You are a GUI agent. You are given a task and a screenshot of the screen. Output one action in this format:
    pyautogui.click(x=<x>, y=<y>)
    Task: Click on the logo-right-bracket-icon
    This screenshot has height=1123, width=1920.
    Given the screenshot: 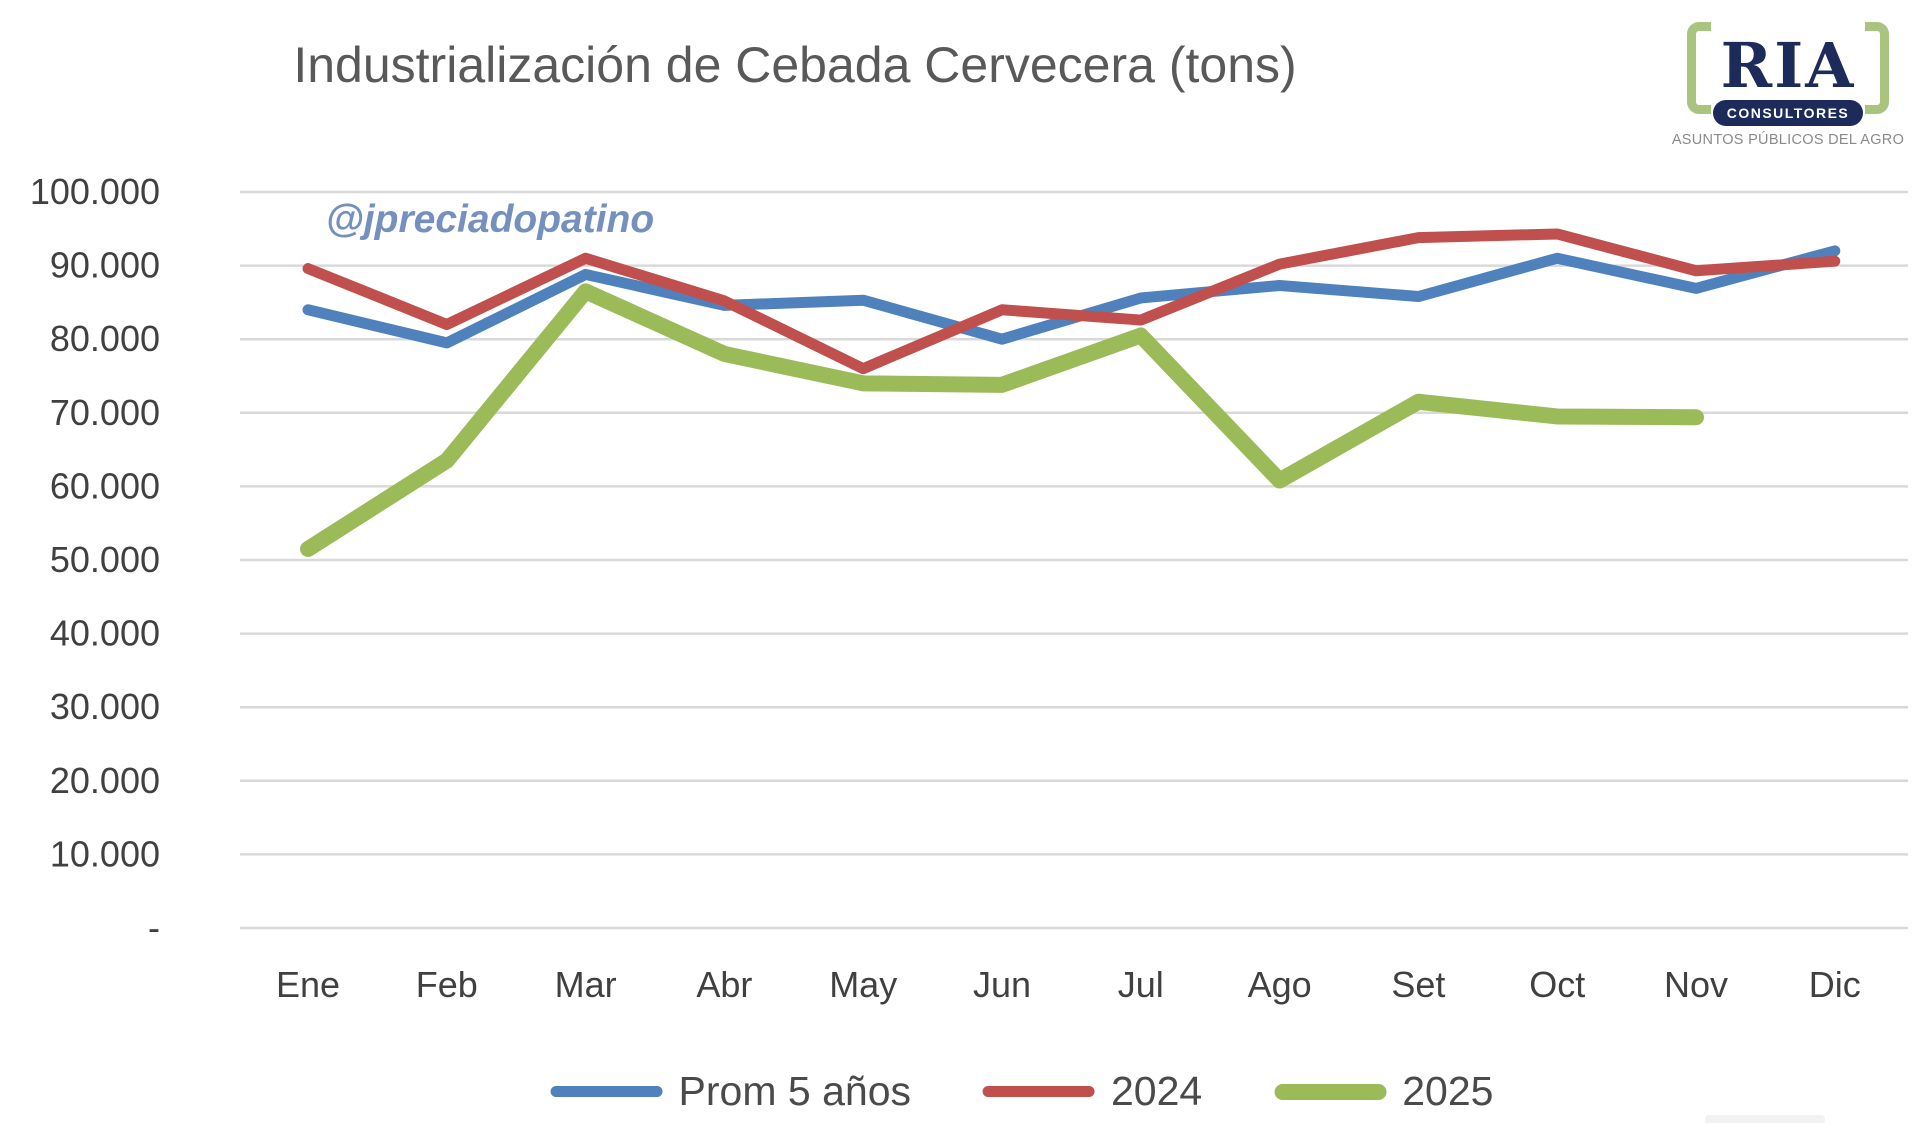 What is the action you would take?
    pyautogui.click(x=1877, y=68)
    